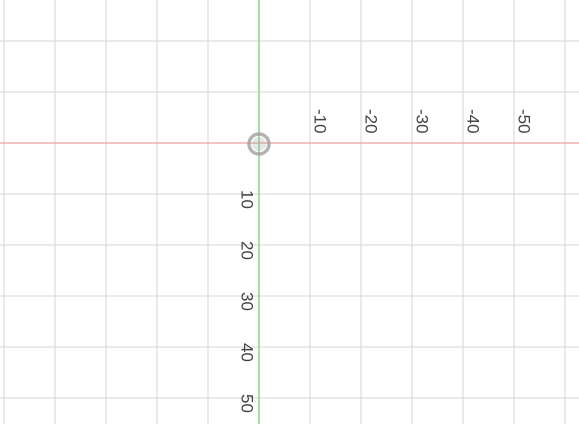 The width and height of the screenshot is (579, 424). I want to click on y-axis-tick-label: 30, so click(247, 301).